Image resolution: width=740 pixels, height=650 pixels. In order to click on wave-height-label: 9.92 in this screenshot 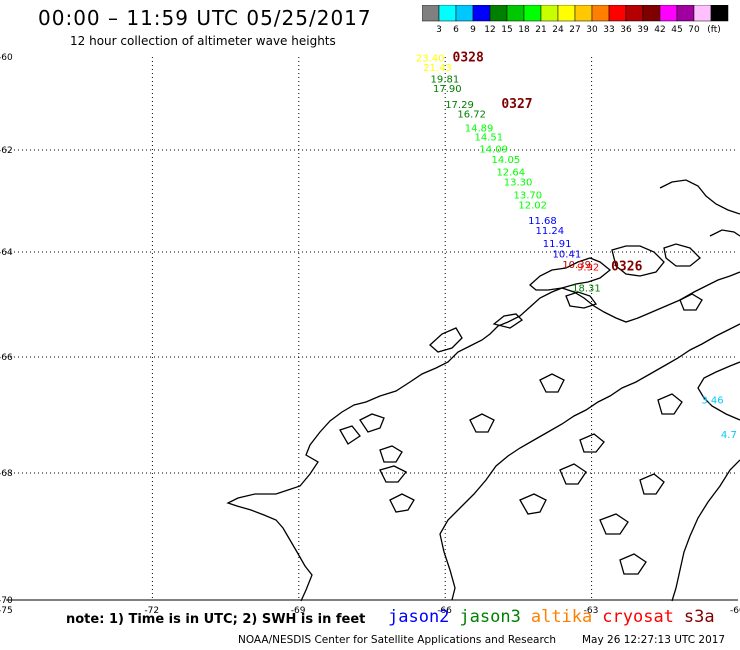, I will do `click(588, 267)`.